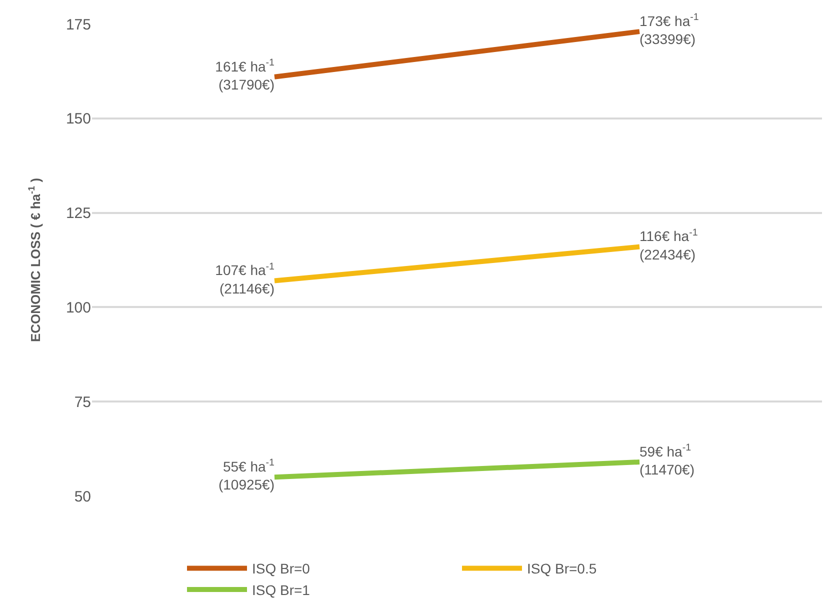  Describe the element at coordinates (669, 244) in the screenshot. I see `data-label: 116€ ha$^{-1}$ (22434€)` at that location.